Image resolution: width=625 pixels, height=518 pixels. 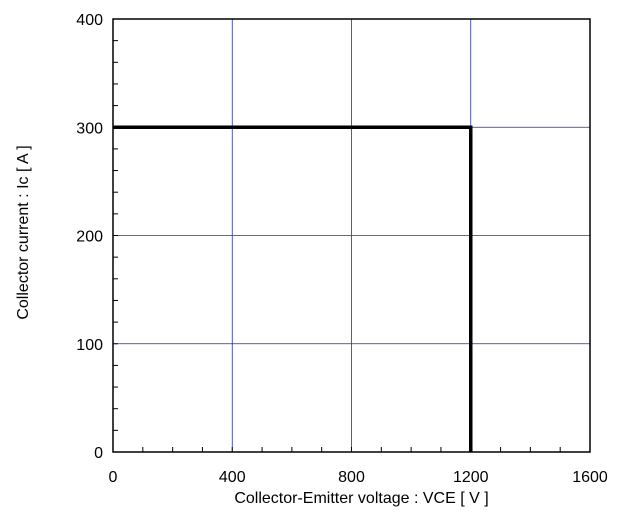 I want to click on x-tick-label-4: 1600, so click(x=590, y=477).